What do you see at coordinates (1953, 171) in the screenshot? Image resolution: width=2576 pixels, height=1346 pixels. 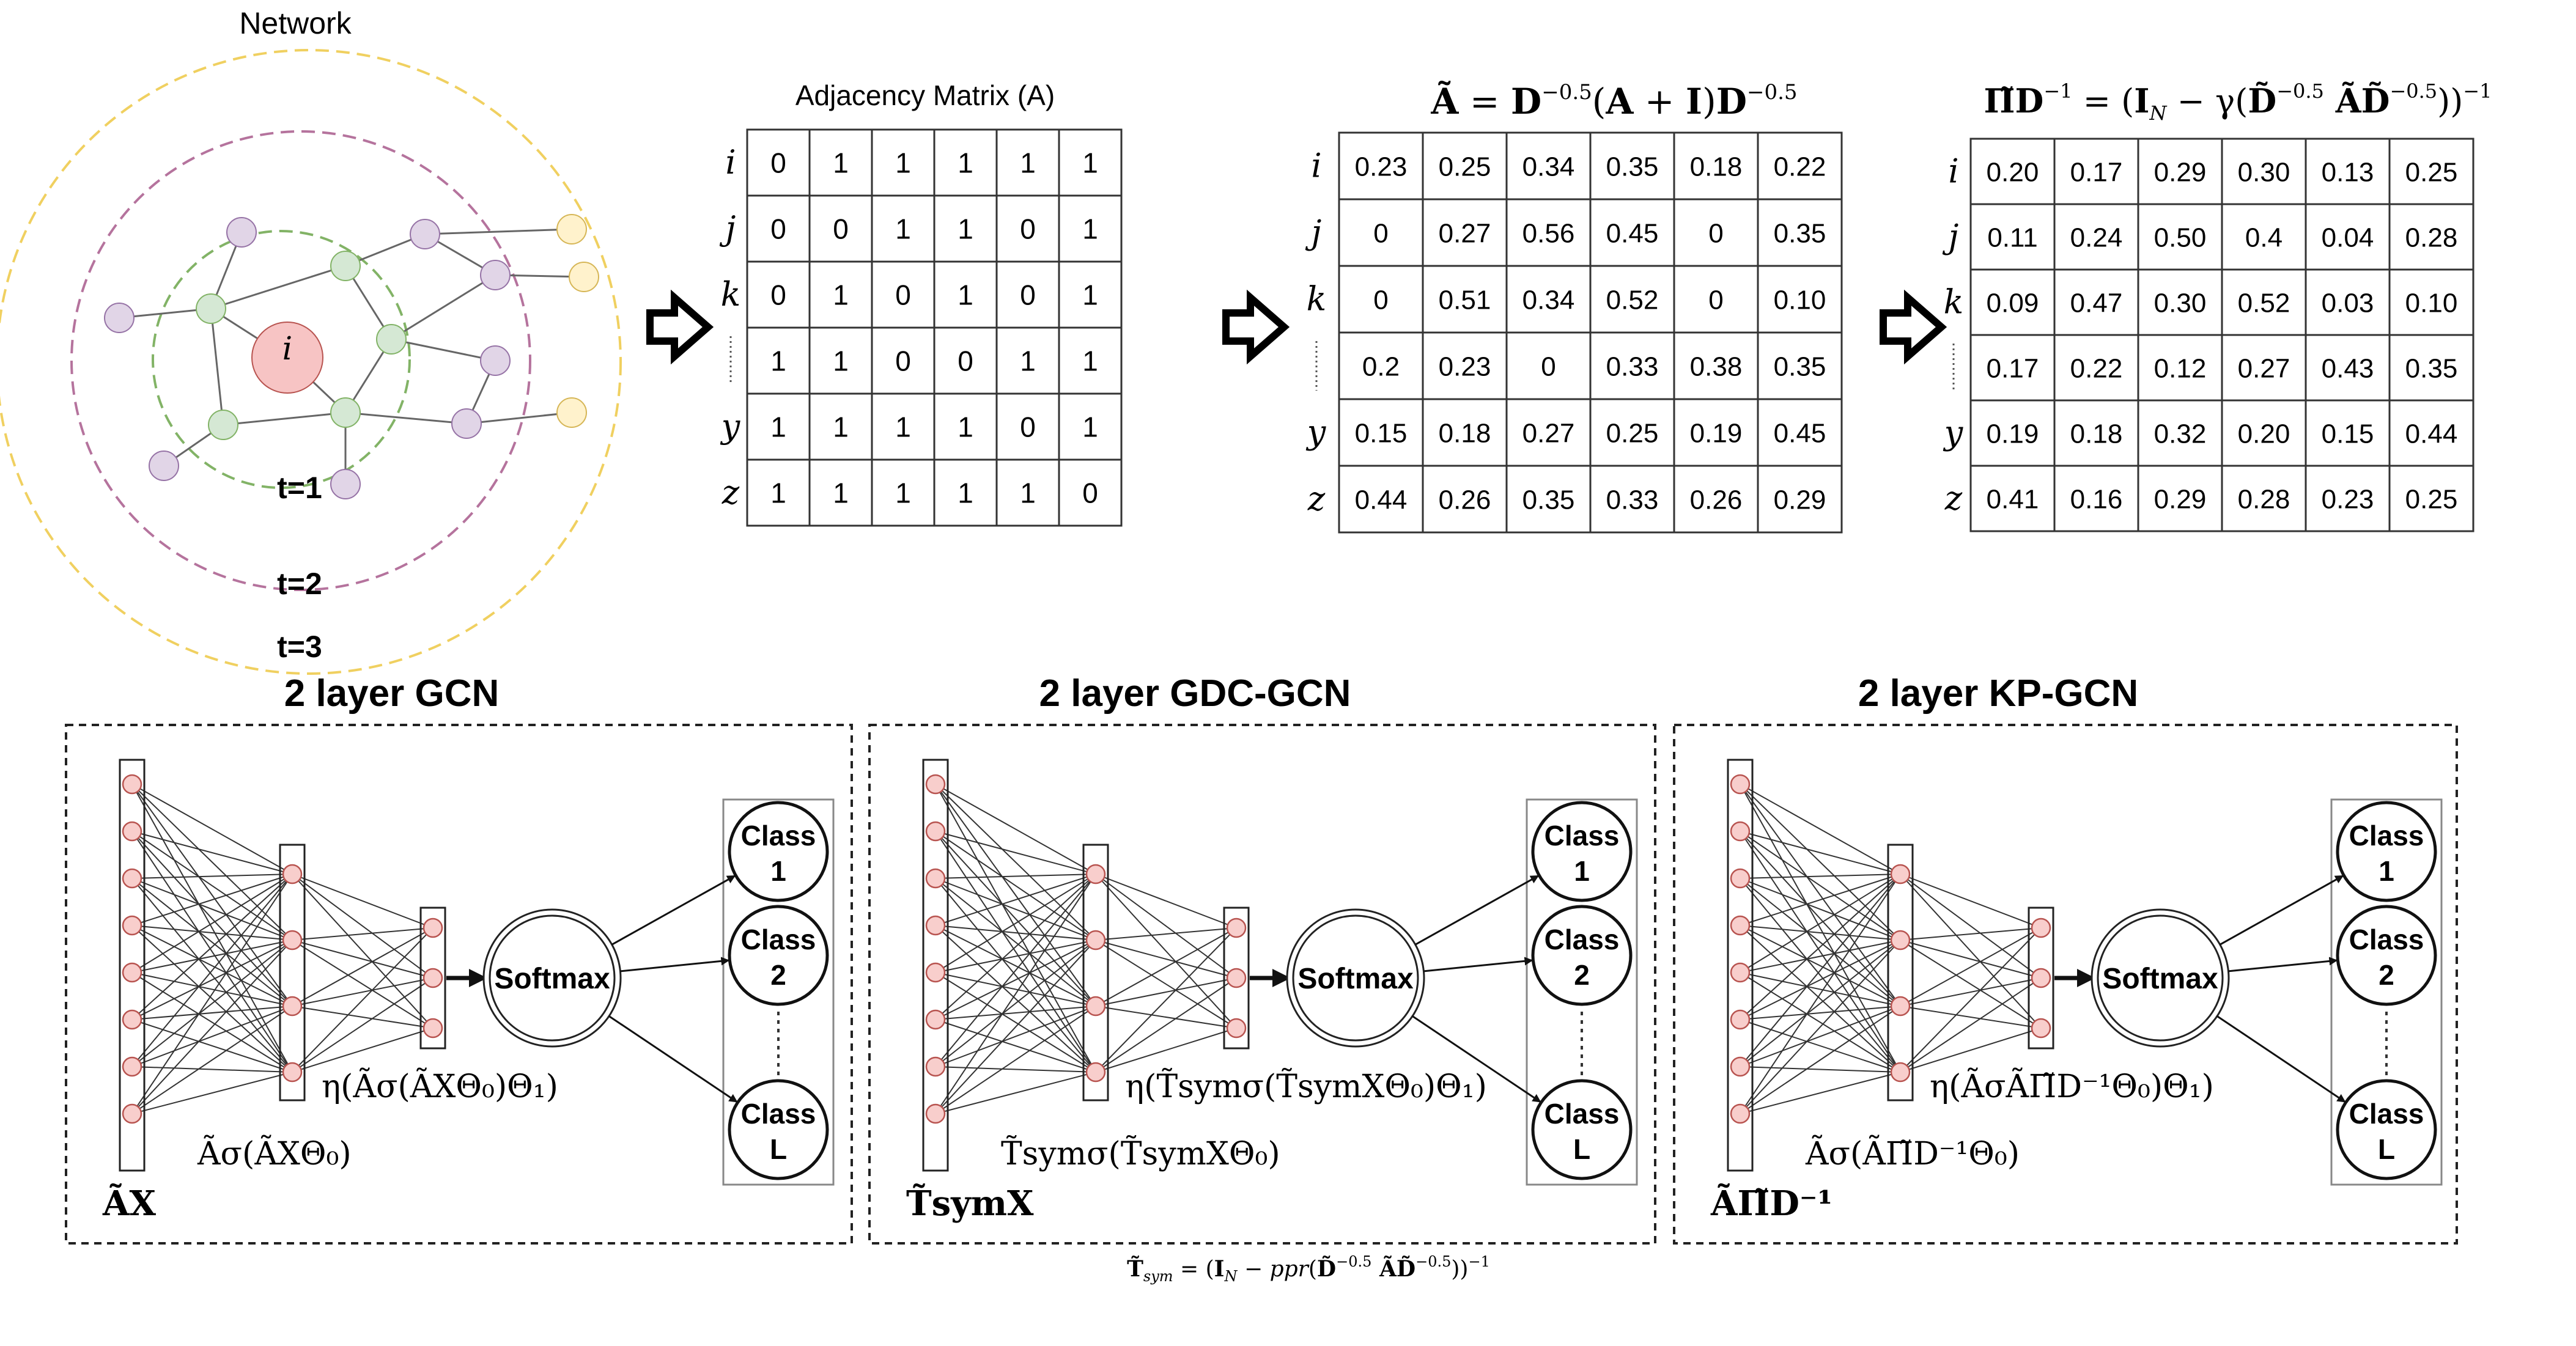 I see `row-label: i` at bounding box center [1953, 171].